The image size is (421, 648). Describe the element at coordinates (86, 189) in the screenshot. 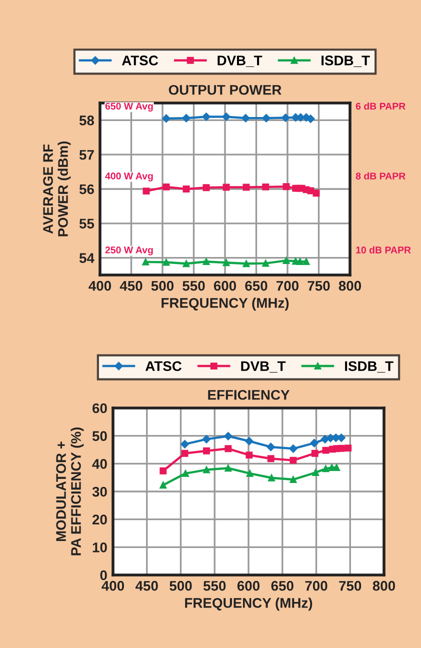

I see `y-tick-label: 56` at that location.